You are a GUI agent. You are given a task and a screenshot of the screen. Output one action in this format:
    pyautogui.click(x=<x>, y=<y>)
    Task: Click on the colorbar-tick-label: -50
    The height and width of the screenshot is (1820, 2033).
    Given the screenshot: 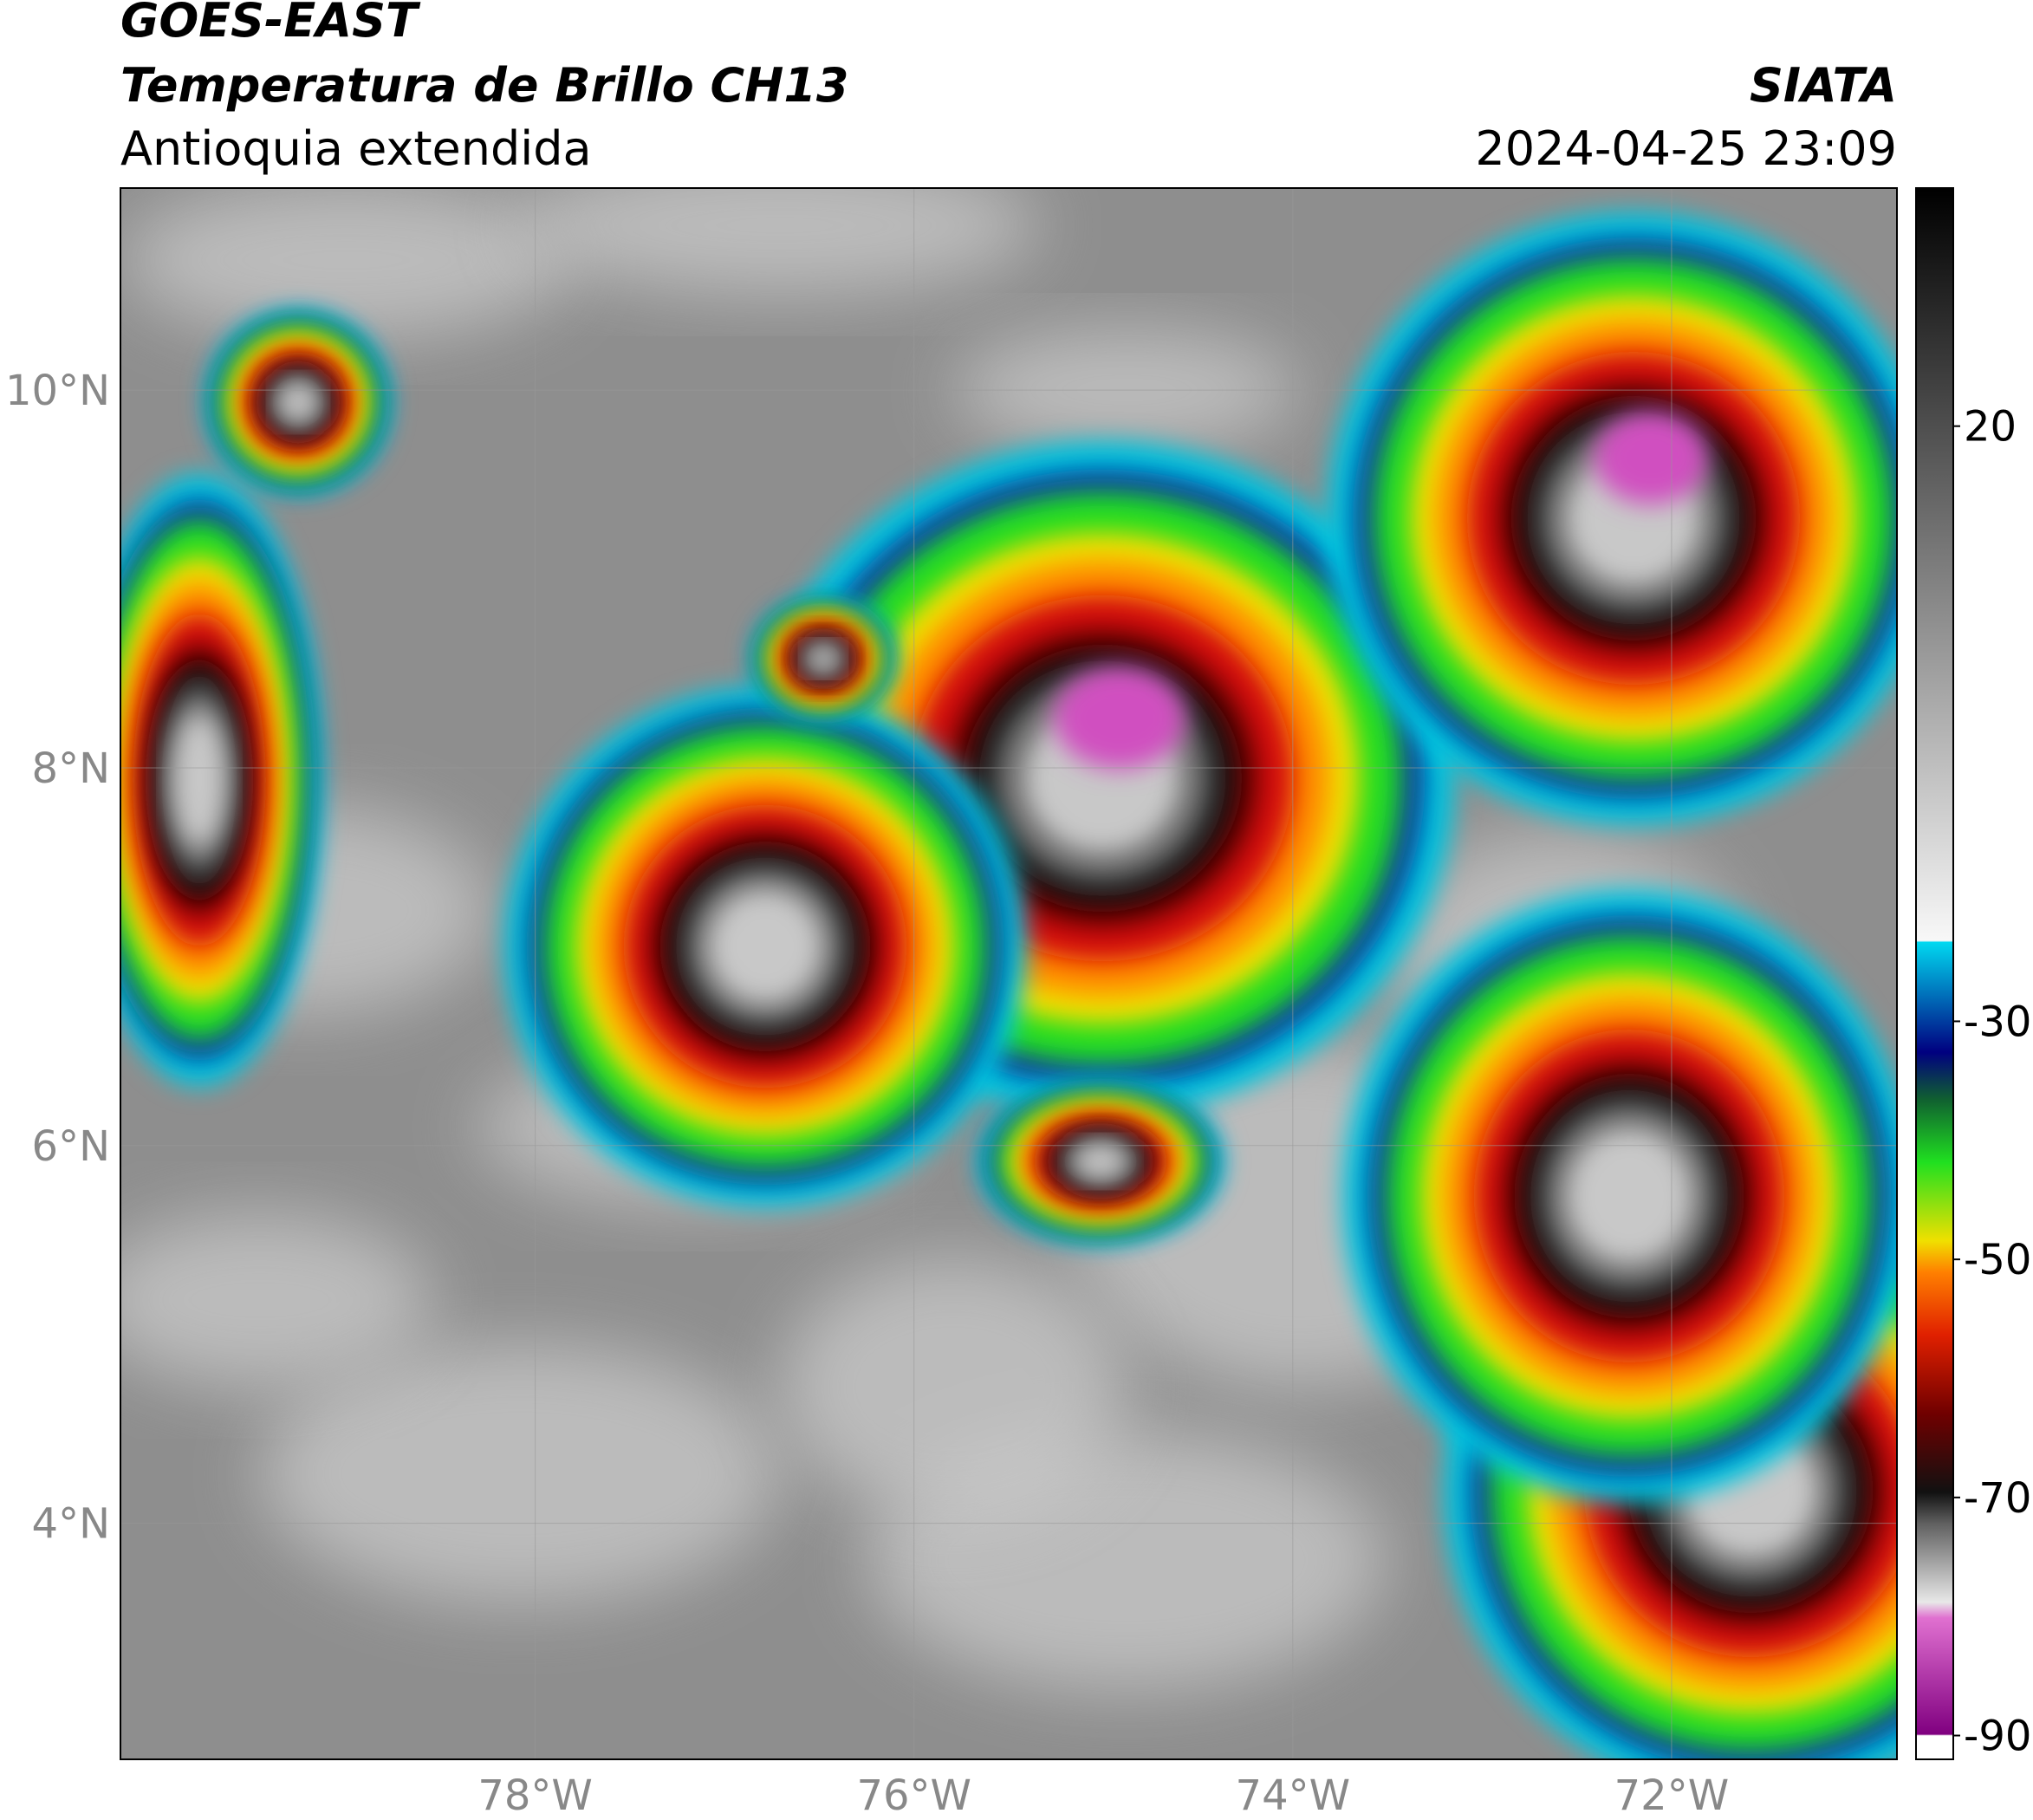 What is the action you would take?
    pyautogui.click(x=1997, y=1260)
    